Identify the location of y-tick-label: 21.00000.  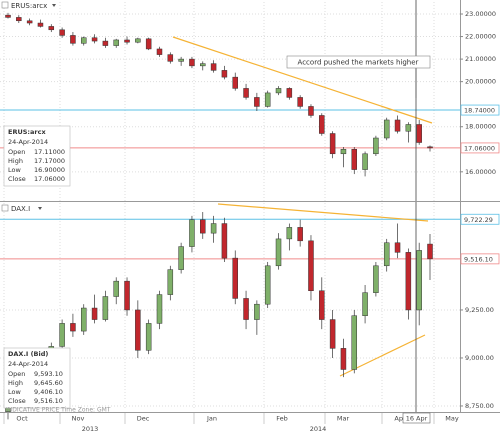
(480, 59).